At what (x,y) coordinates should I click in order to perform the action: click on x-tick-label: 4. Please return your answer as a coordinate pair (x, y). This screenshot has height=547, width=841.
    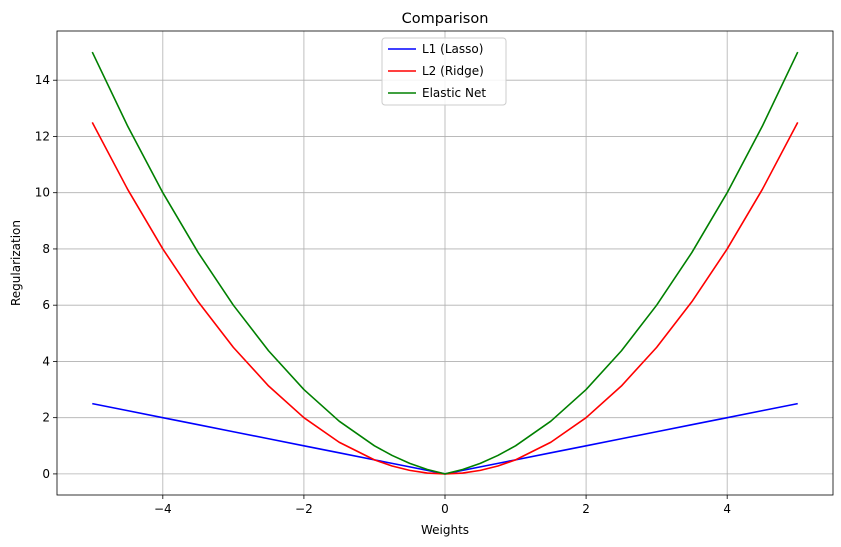
    Looking at the image, I should click on (727, 509).